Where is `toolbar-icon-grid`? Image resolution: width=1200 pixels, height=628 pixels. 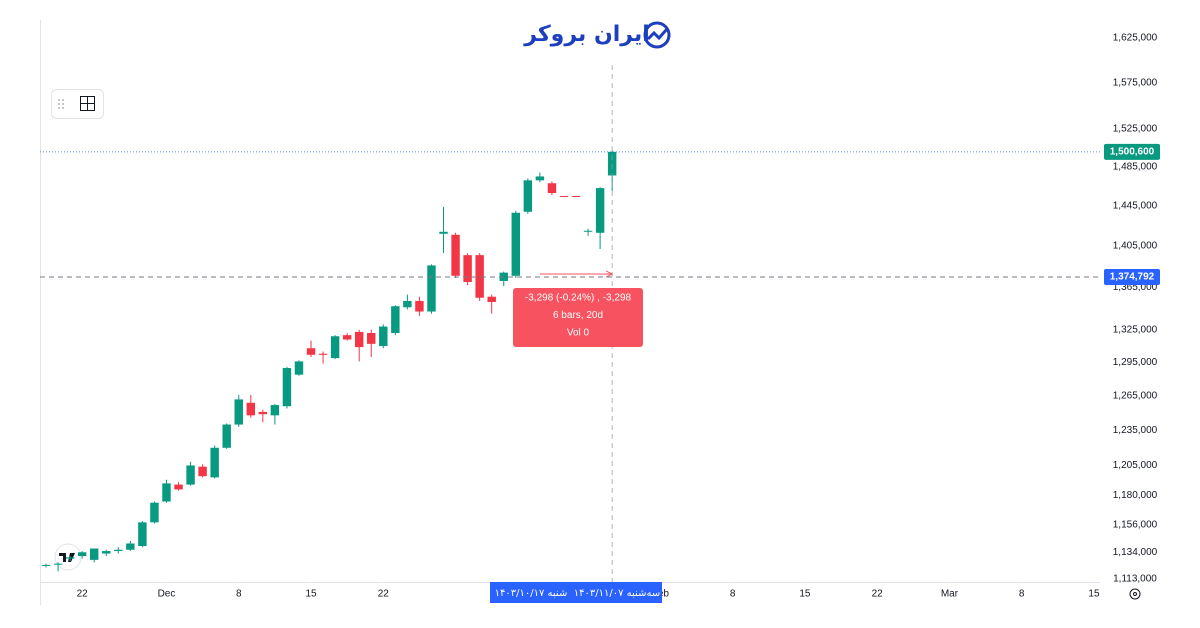
toolbar-icon-grid is located at coordinates (87, 103).